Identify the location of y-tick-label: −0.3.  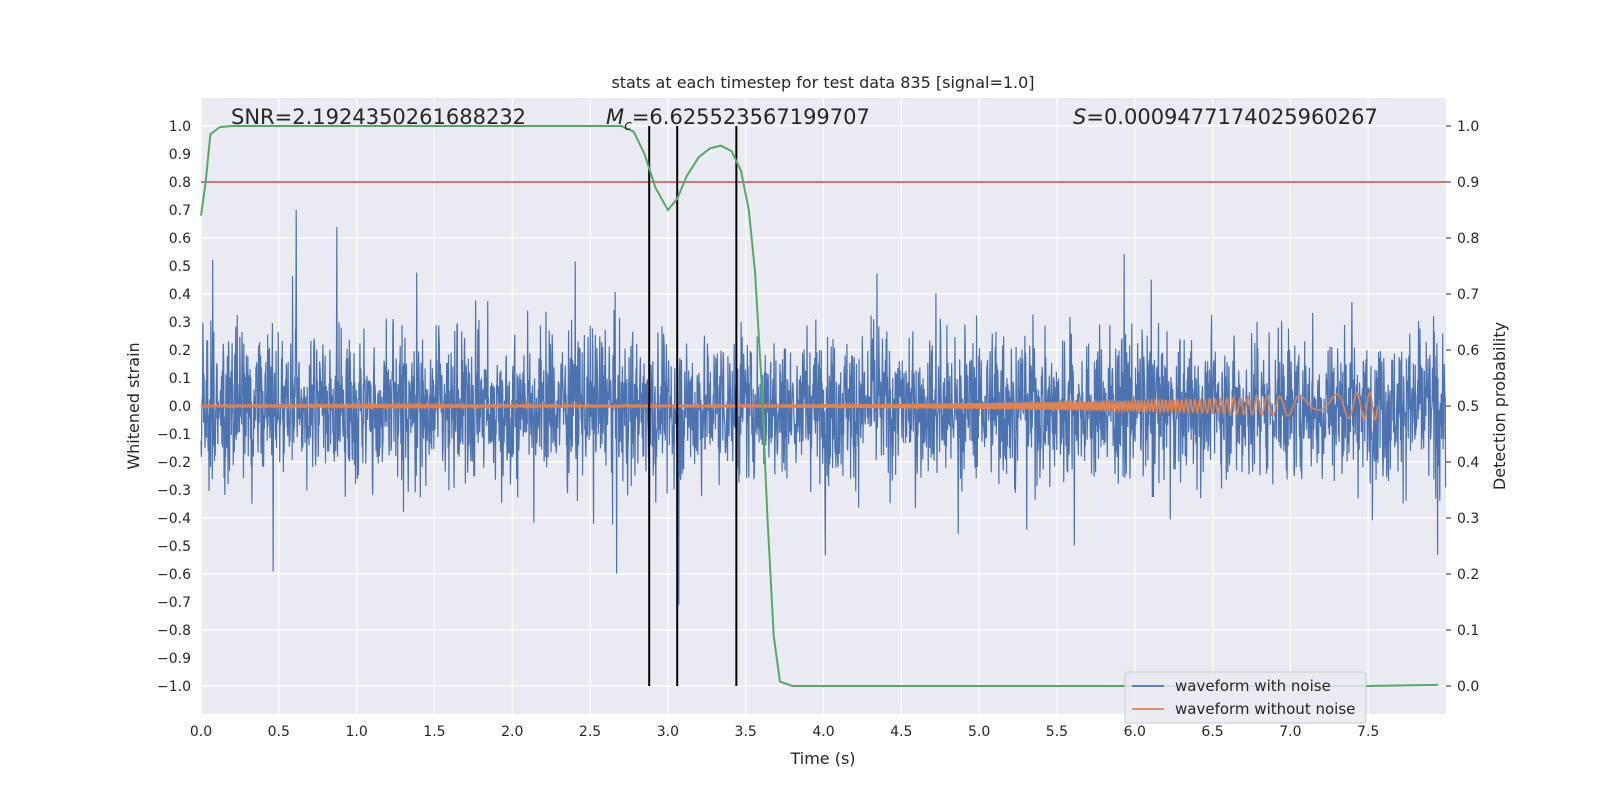
(174, 491).